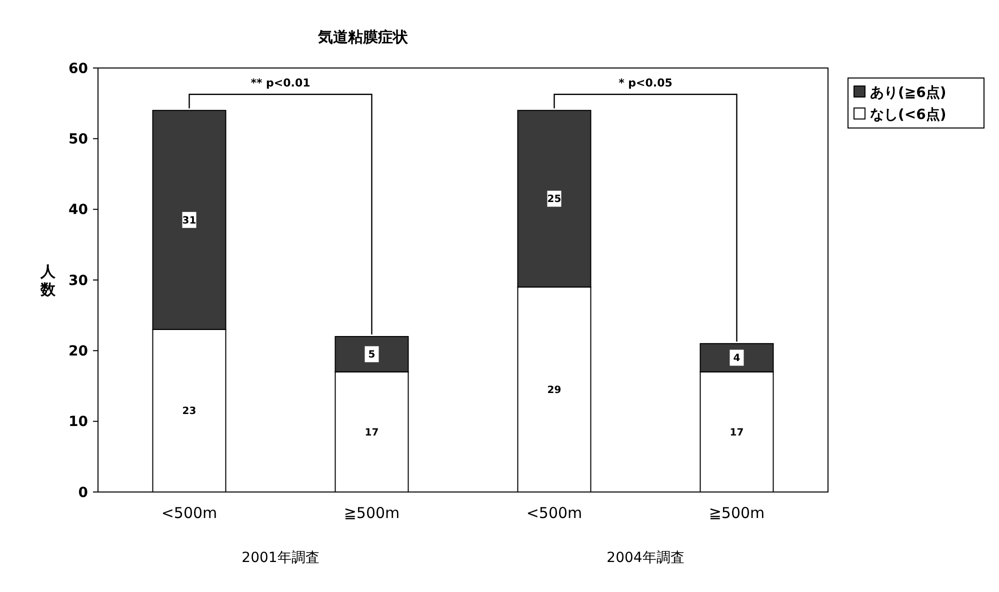 The height and width of the screenshot is (592, 999). I want to click on y-tick-label: 50, so click(78, 140).